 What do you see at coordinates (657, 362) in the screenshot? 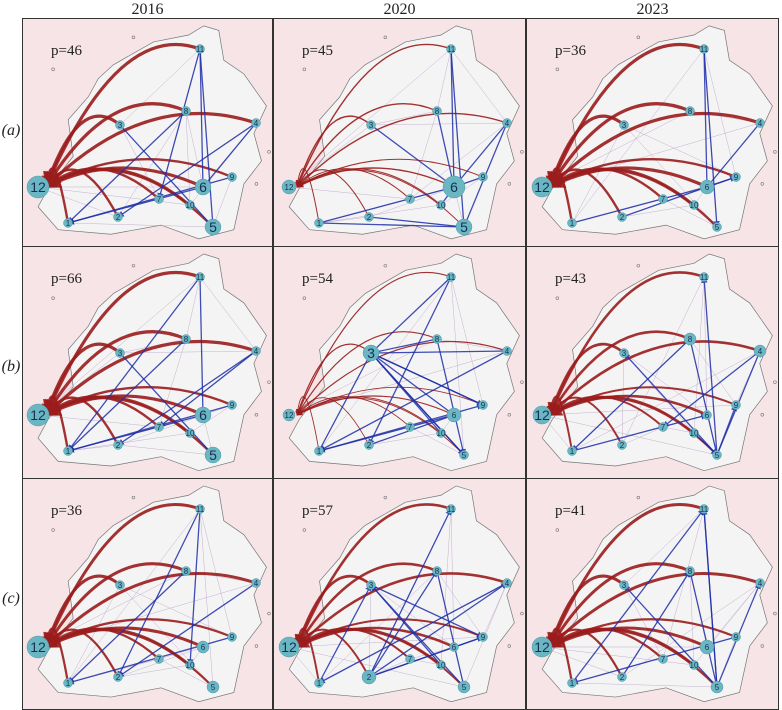
I see `landmass` at bounding box center [657, 362].